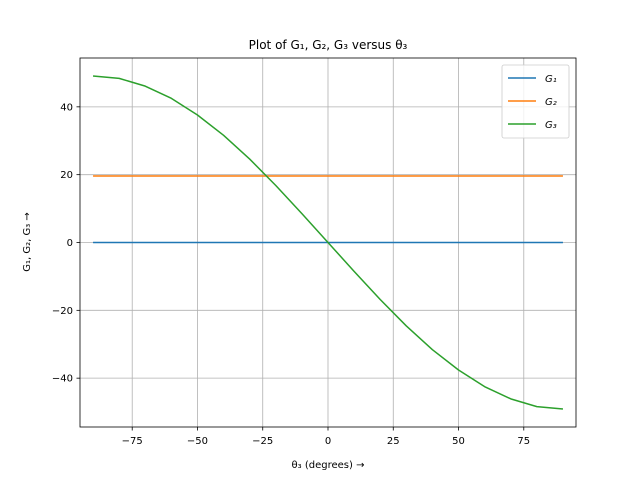 The image size is (640, 480). What do you see at coordinates (262, 441) in the screenshot?
I see `x-tick-label: −25` at bounding box center [262, 441].